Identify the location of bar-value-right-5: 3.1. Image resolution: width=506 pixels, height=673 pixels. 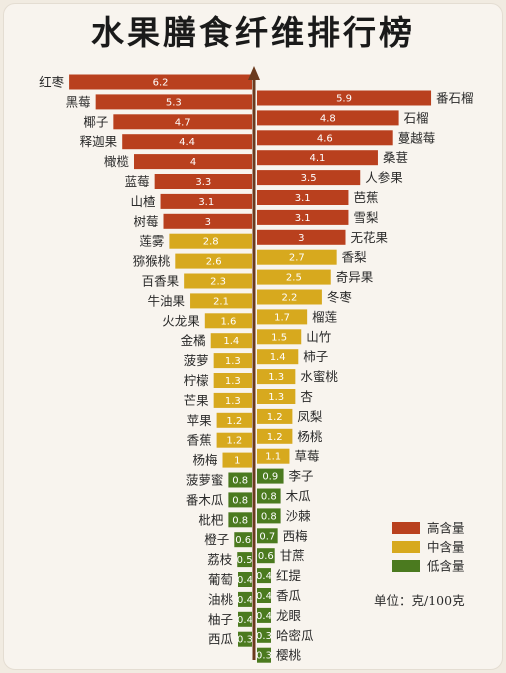
(303, 198).